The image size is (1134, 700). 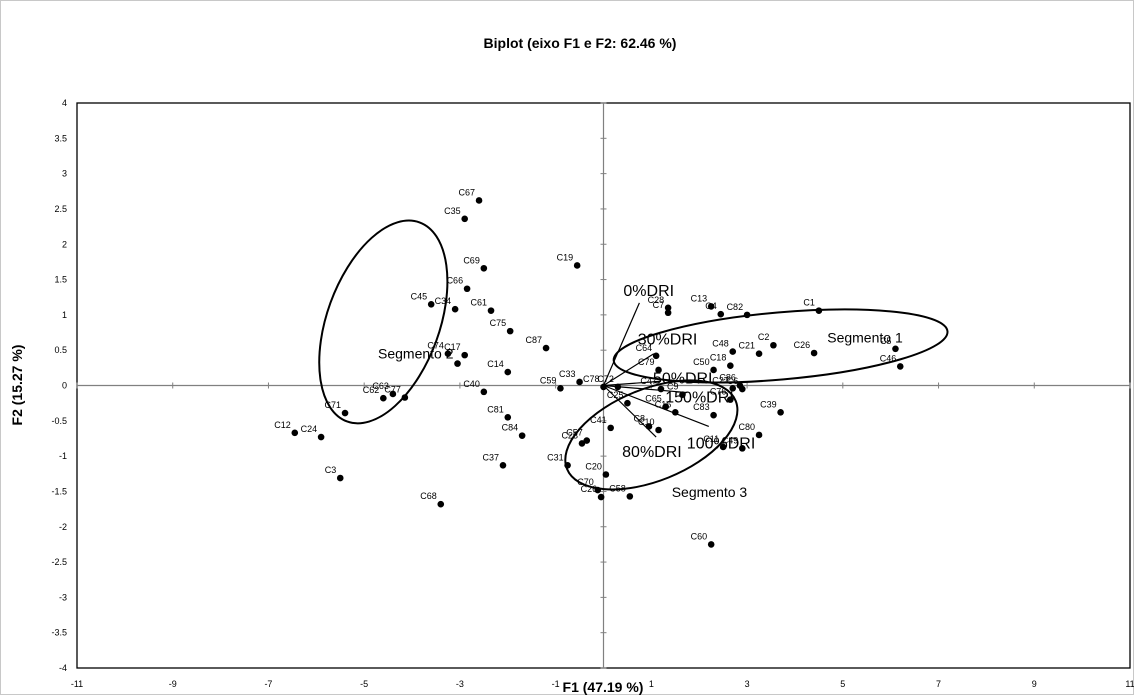 I want to click on chart-title: Biplot (eixo F1 e F2: 62.46 %), so click(x=580, y=43).